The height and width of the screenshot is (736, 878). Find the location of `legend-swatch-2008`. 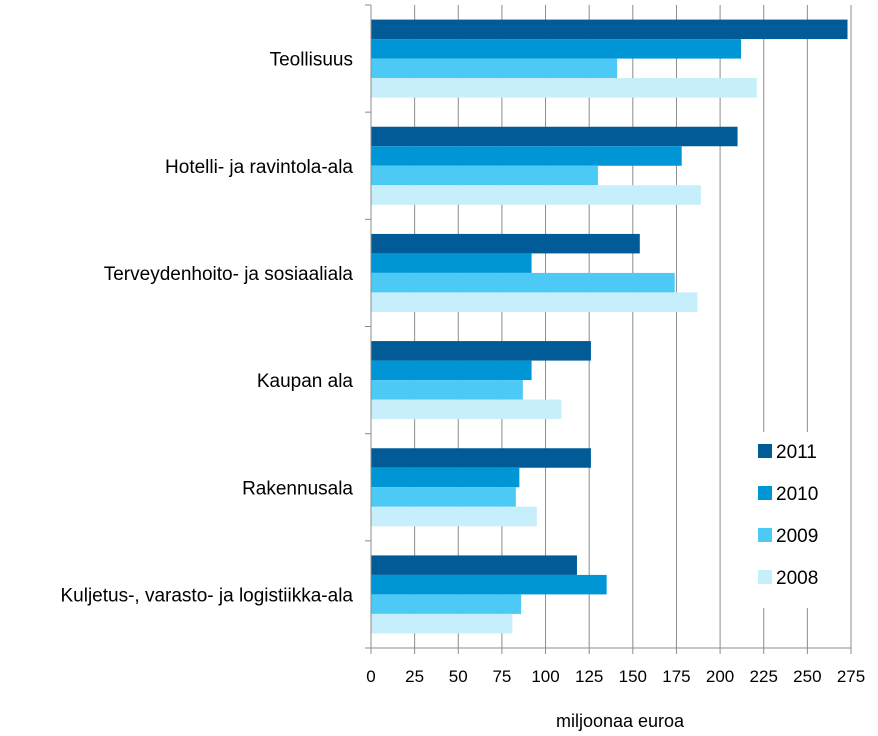

legend-swatch-2008 is located at coordinates (765, 577).